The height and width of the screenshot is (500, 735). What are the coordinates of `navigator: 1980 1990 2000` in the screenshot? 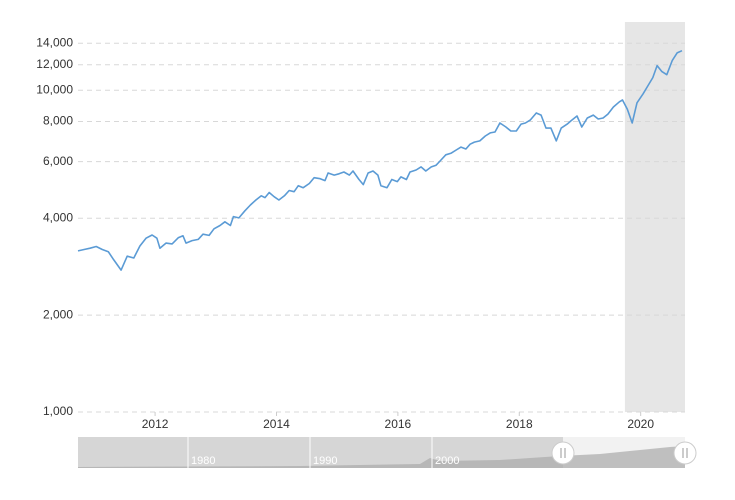 It's located at (387, 452).